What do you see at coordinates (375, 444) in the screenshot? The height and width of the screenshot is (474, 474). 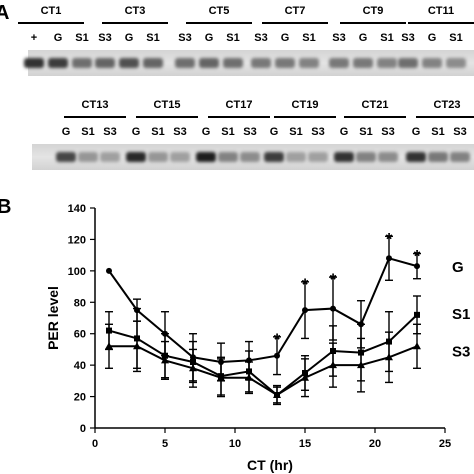 I see `x-tick-label: 20` at bounding box center [375, 444].